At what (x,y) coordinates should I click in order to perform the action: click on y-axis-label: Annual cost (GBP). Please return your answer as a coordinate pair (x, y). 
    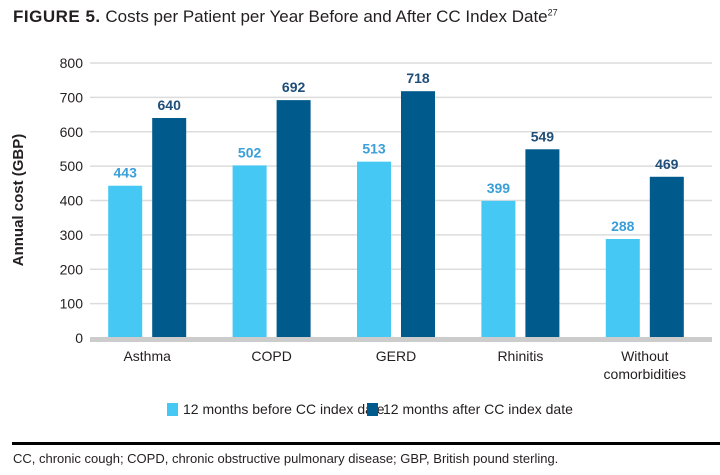
    Looking at the image, I should click on (18, 200).